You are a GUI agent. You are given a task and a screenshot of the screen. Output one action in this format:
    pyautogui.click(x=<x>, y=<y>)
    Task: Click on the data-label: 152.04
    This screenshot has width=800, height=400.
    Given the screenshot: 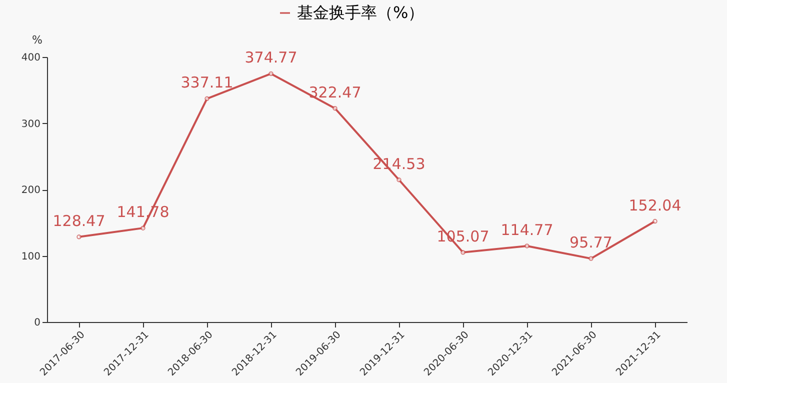 What is the action you would take?
    pyautogui.click(x=655, y=205)
    